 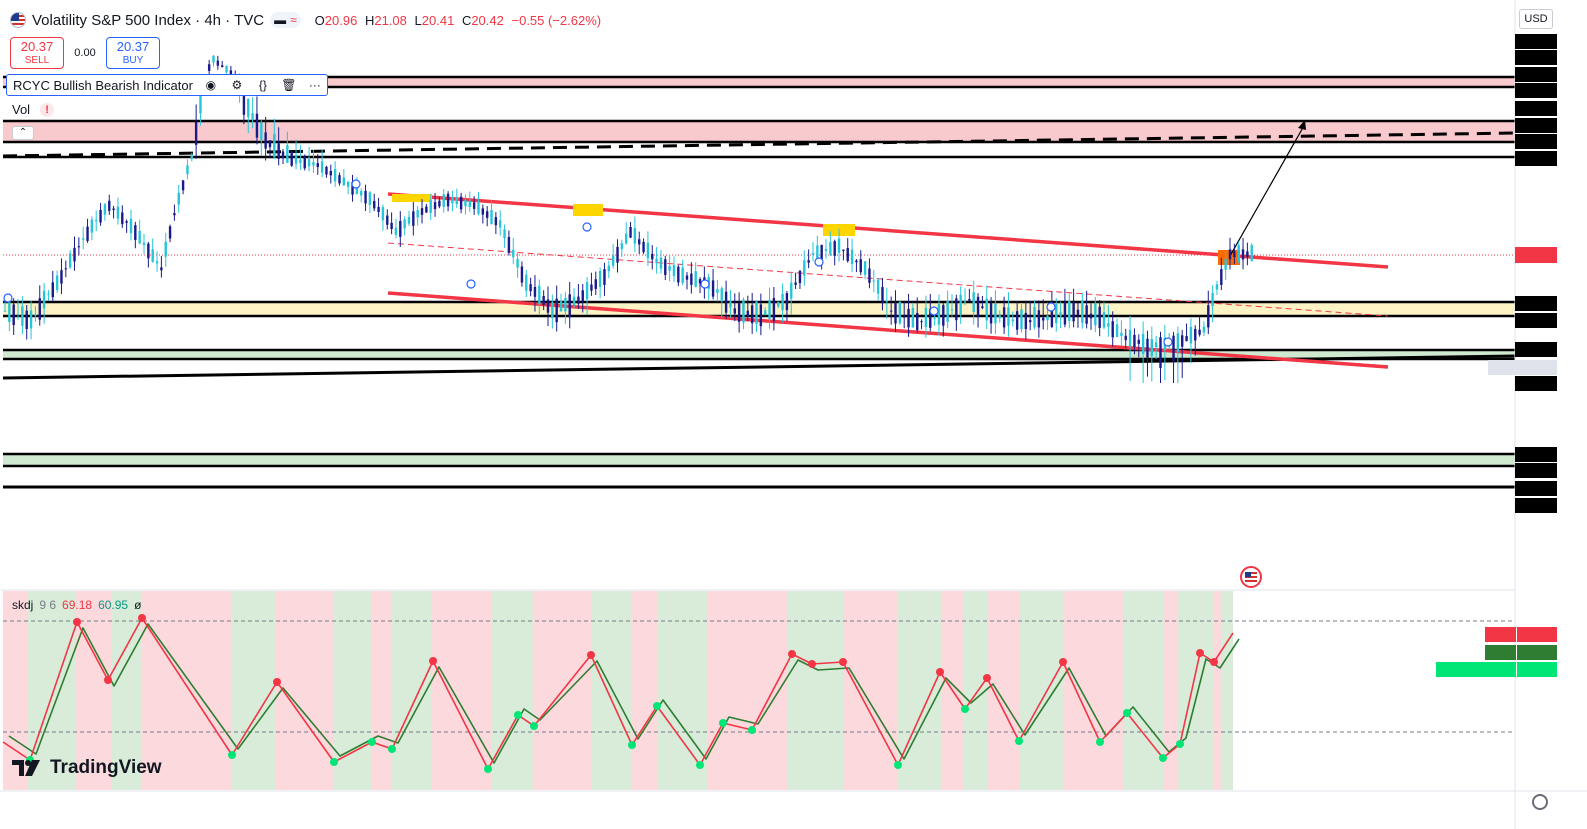 I want to click on low-value-badge, so click(x=1536, y=367).